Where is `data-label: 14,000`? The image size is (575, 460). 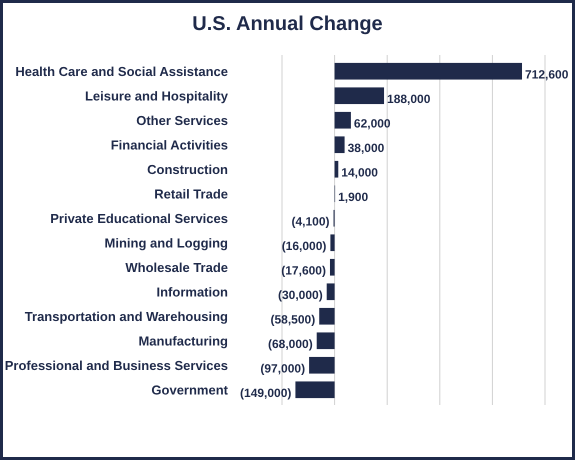
data-label: 14,000 is located at coordinates (359, 172).